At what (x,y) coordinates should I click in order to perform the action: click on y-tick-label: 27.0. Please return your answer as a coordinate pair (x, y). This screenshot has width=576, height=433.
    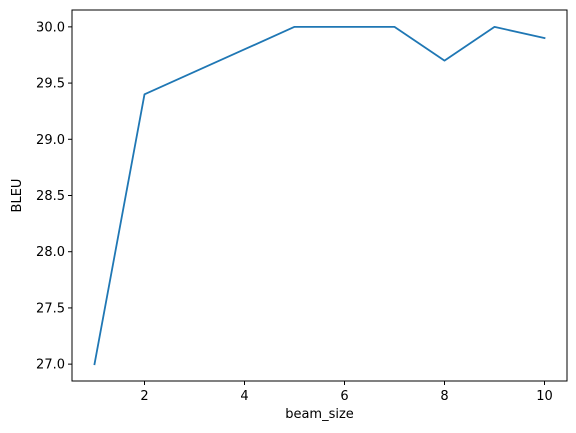
    Looking at the image, I should click on (50, 365).